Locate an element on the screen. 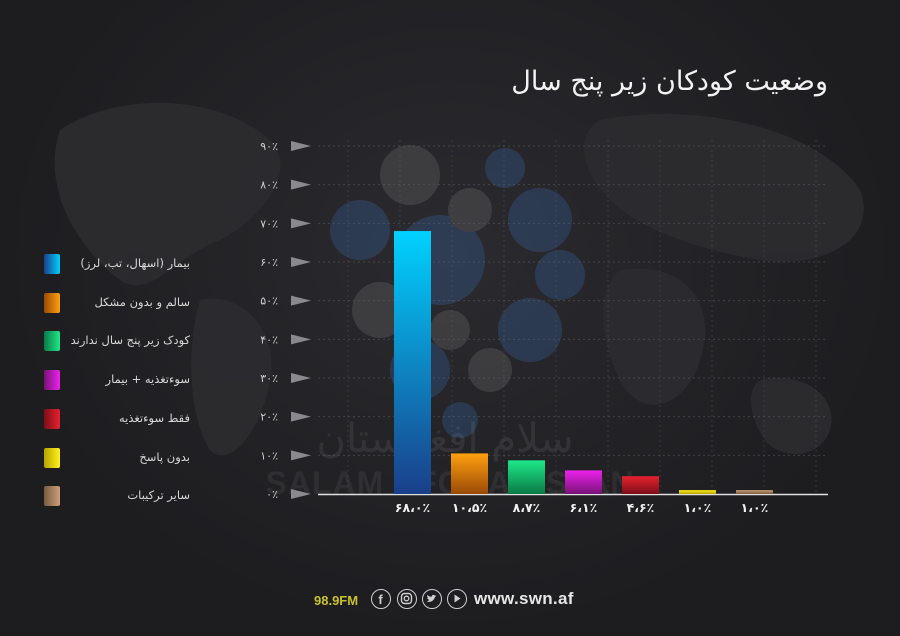 The image size is (900, 636). legend-item: بیمار (اسهال، تب، لرز) is located at coordinates (120, 264).